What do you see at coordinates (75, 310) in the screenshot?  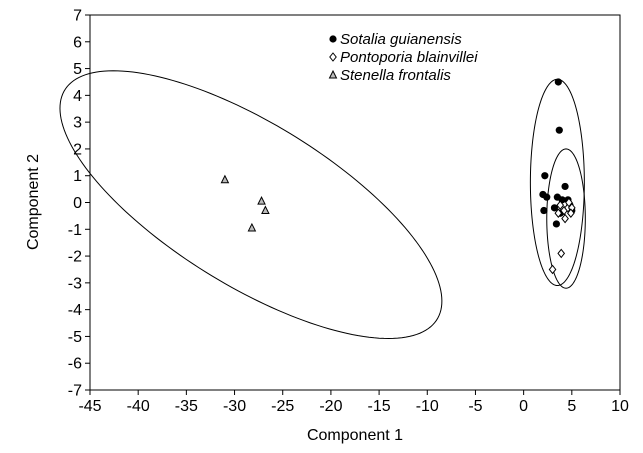 I see `y-tick-label: -4` at bounding box center [75, 310].